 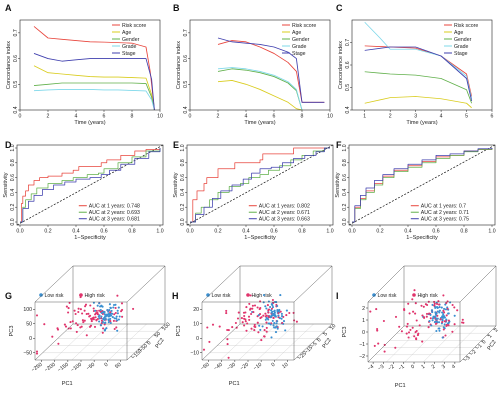 I want to click on x-tick-label: 0, so click(x=20, y=117).